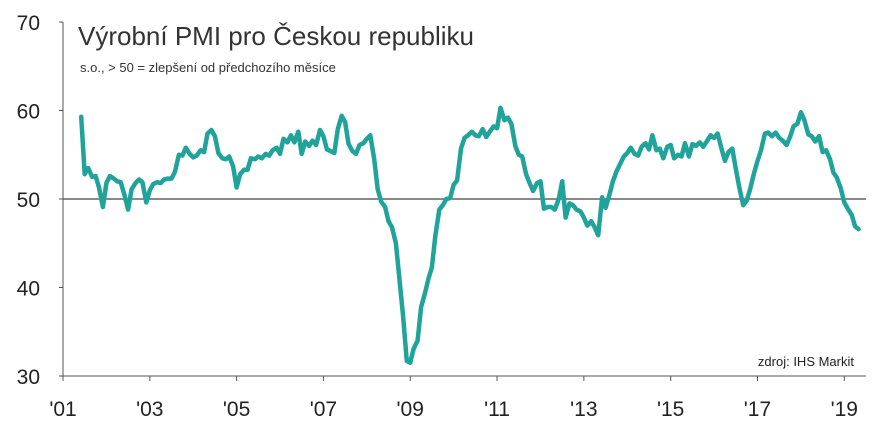 This screenshot has height=426, width=879. I want to click on y-tick-labels: 30 40 50 60 70, so click(40, 200).